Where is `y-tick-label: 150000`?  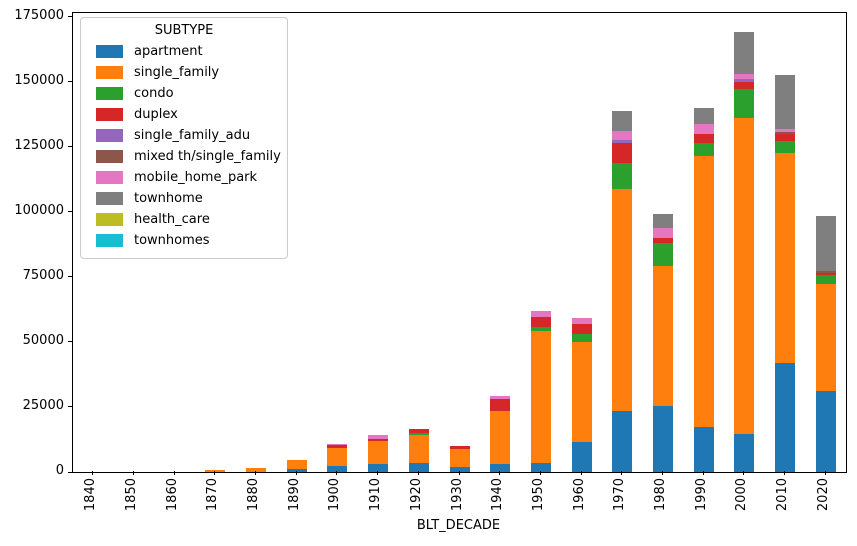
y-tick-label: 150000 is located at coordinates (39, 80).